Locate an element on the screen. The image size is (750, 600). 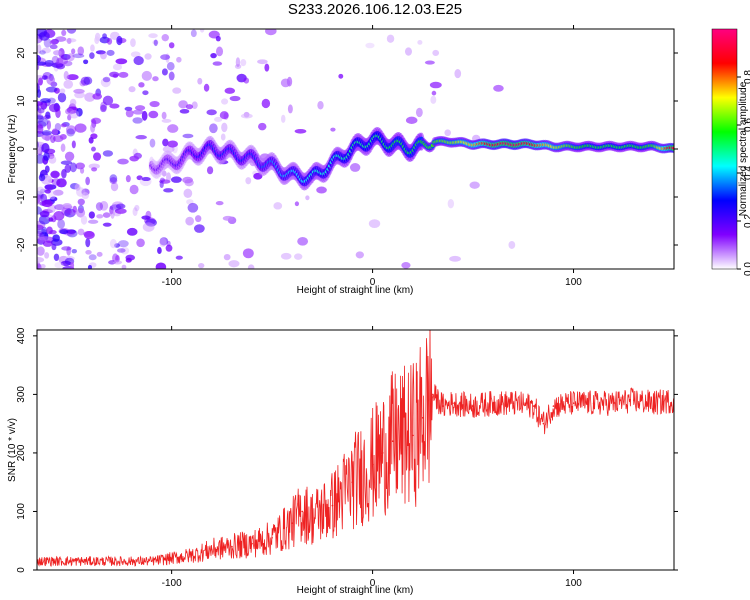
spectral-ridge is located at coordinates (411, 158).